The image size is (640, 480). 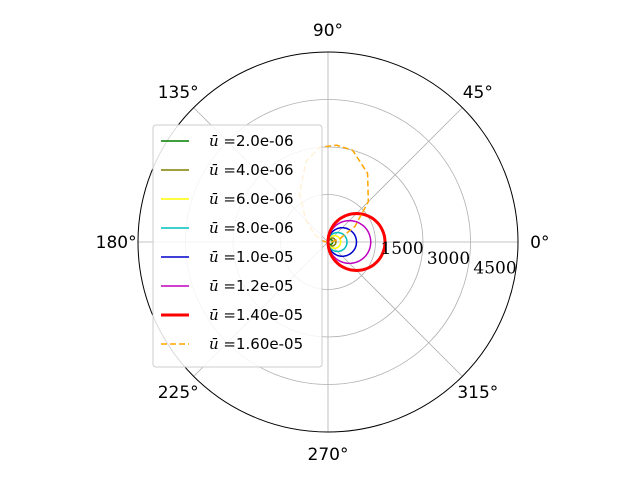 What do you see at coordinates (478, 93) in the screenshot?
I see `theta-tick-label: 45°` at bounding box center [478, 93].